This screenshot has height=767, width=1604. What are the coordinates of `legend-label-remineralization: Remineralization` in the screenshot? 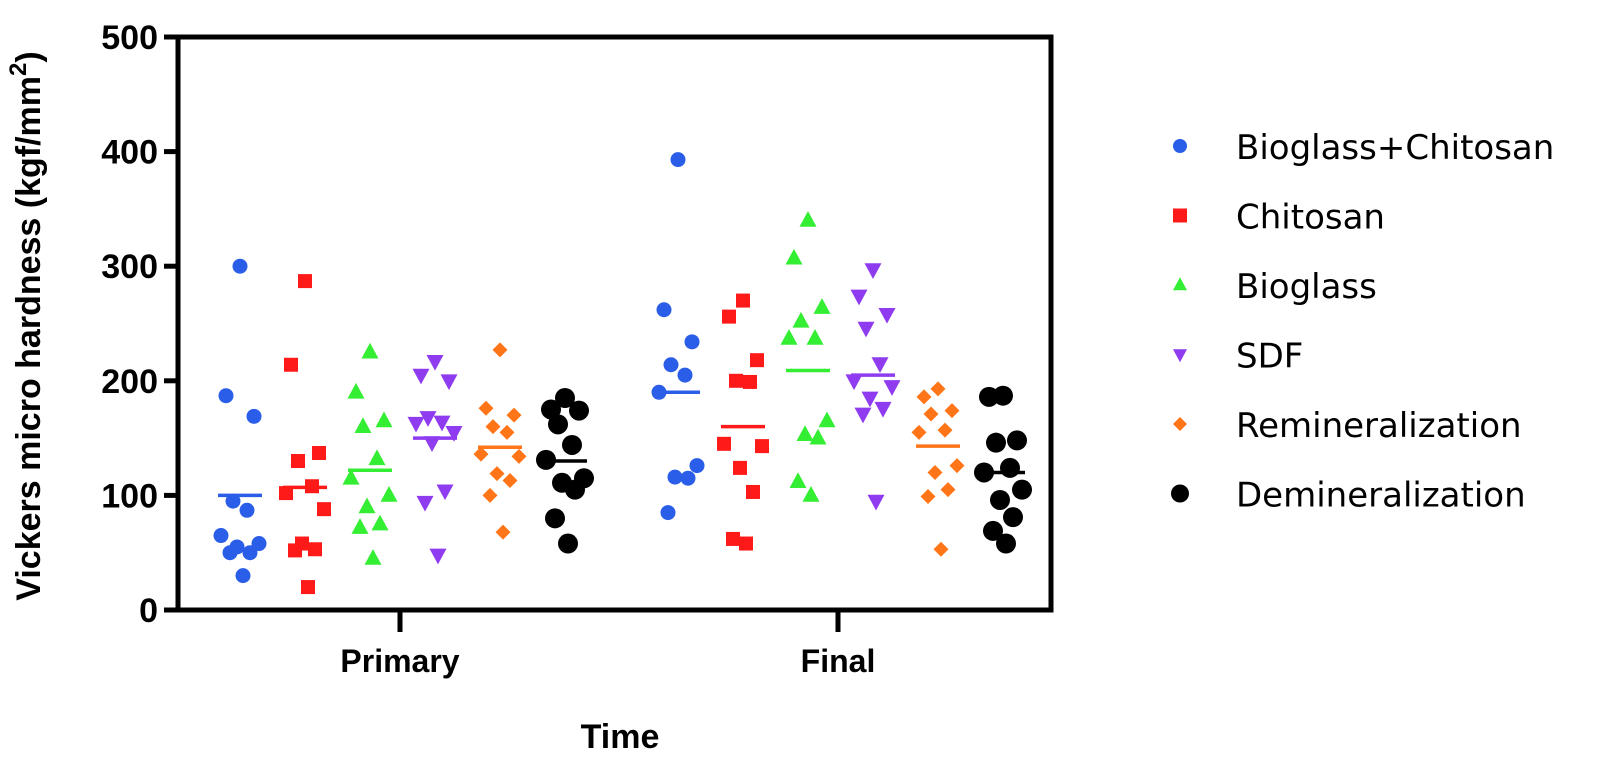 It's located at (1379, 426).